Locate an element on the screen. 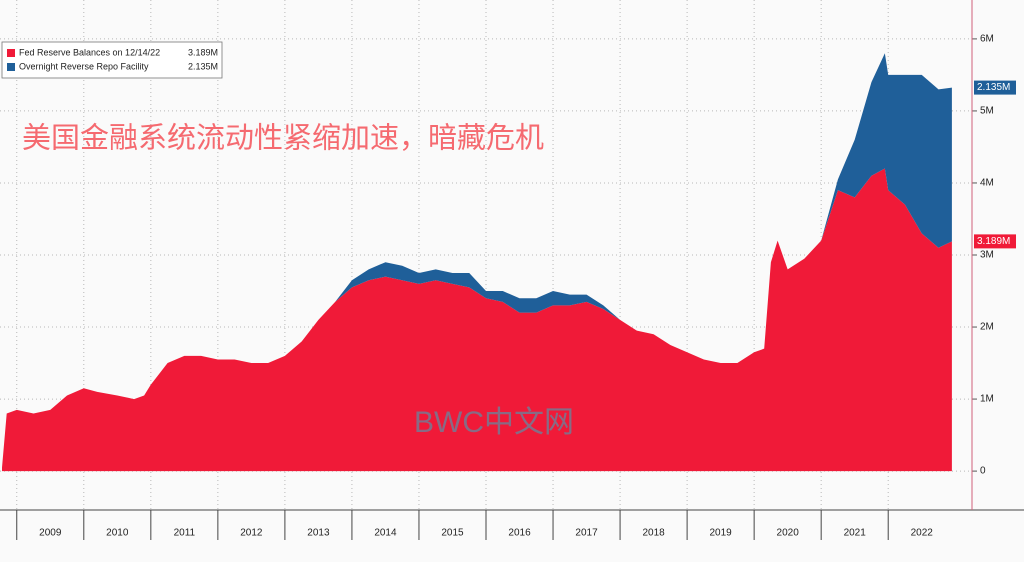 The width and height of the screenshot is (1024, 562). x-tick-label: 2014 is located at coordinates (385, 533).